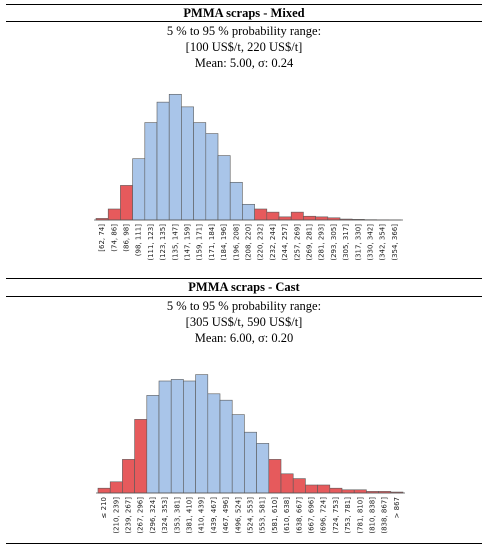  I want to click on tick-label-mixed-23: (342, 354], so click(383, 242).